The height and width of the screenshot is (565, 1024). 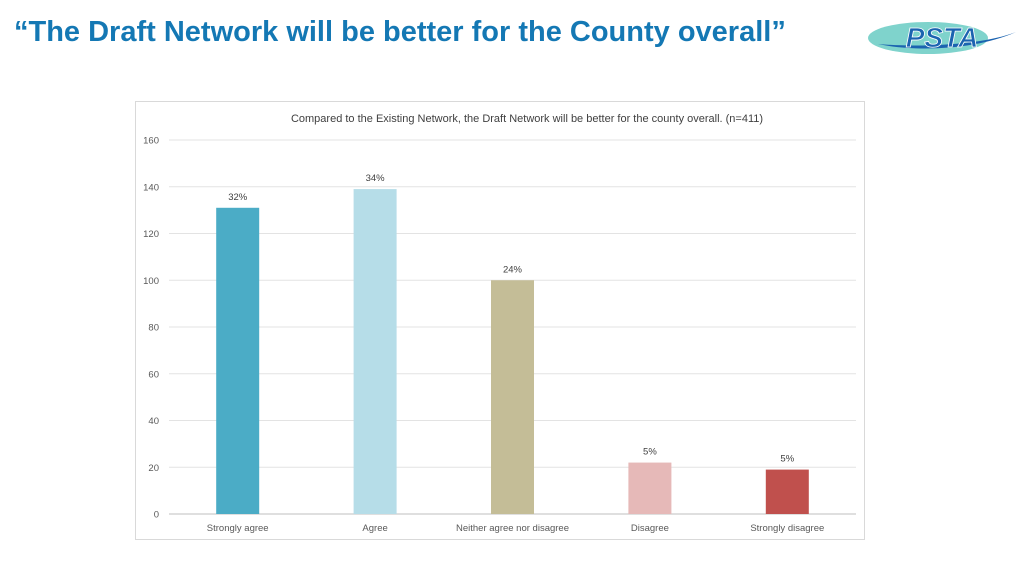 What do you see at coordinates (156, 515) in the screenshot?
I see `y-tick-label: 0` at bounding box center [156, 515].